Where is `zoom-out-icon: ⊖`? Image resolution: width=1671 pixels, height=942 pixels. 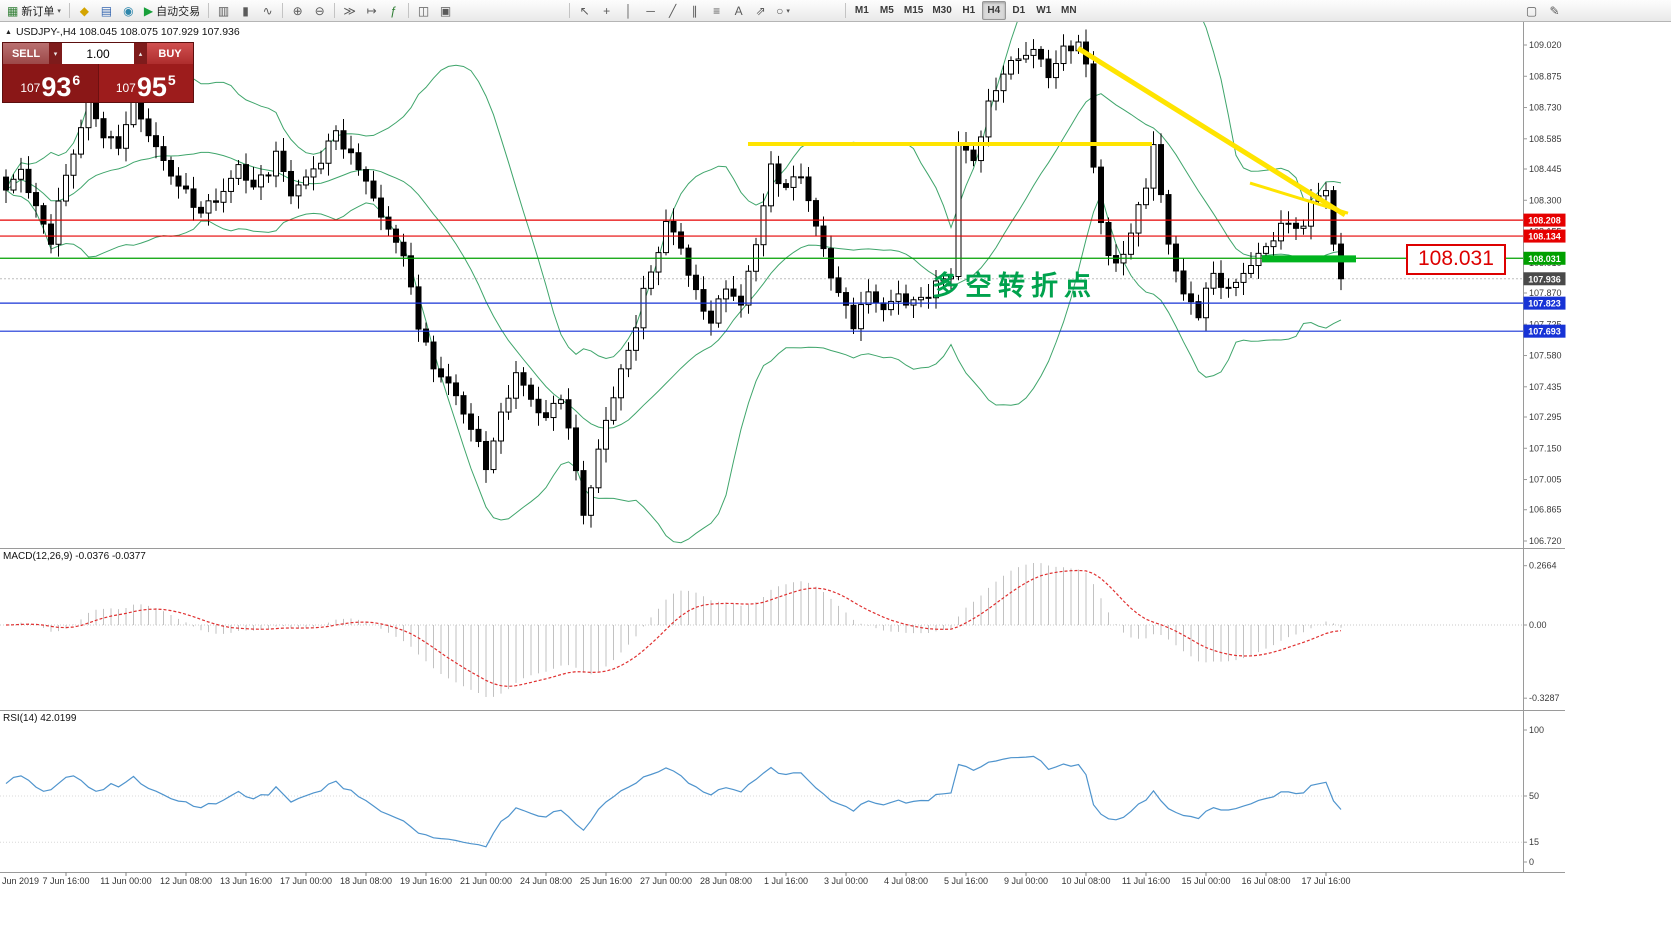
zoom-out-icon: ⊖ is located at coordinates (319, 10).